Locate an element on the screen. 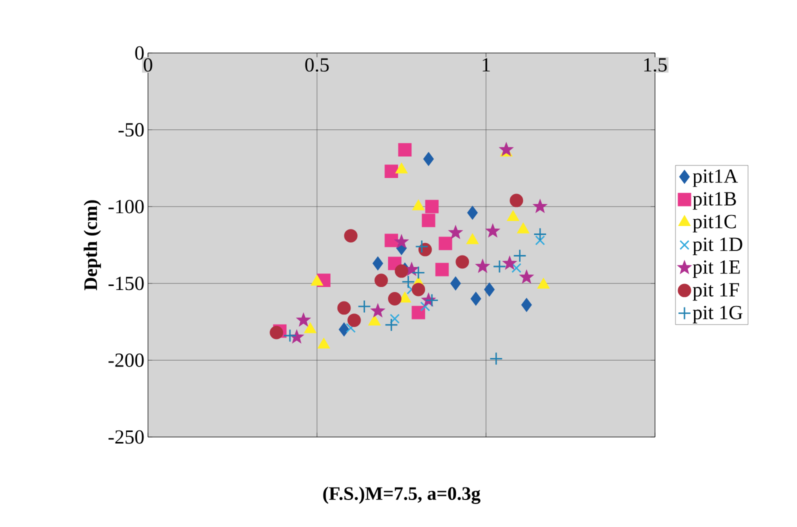 The height and width of the screenshot is (527, 797). legend-label: pit1C is located at coordinates (714, 223).